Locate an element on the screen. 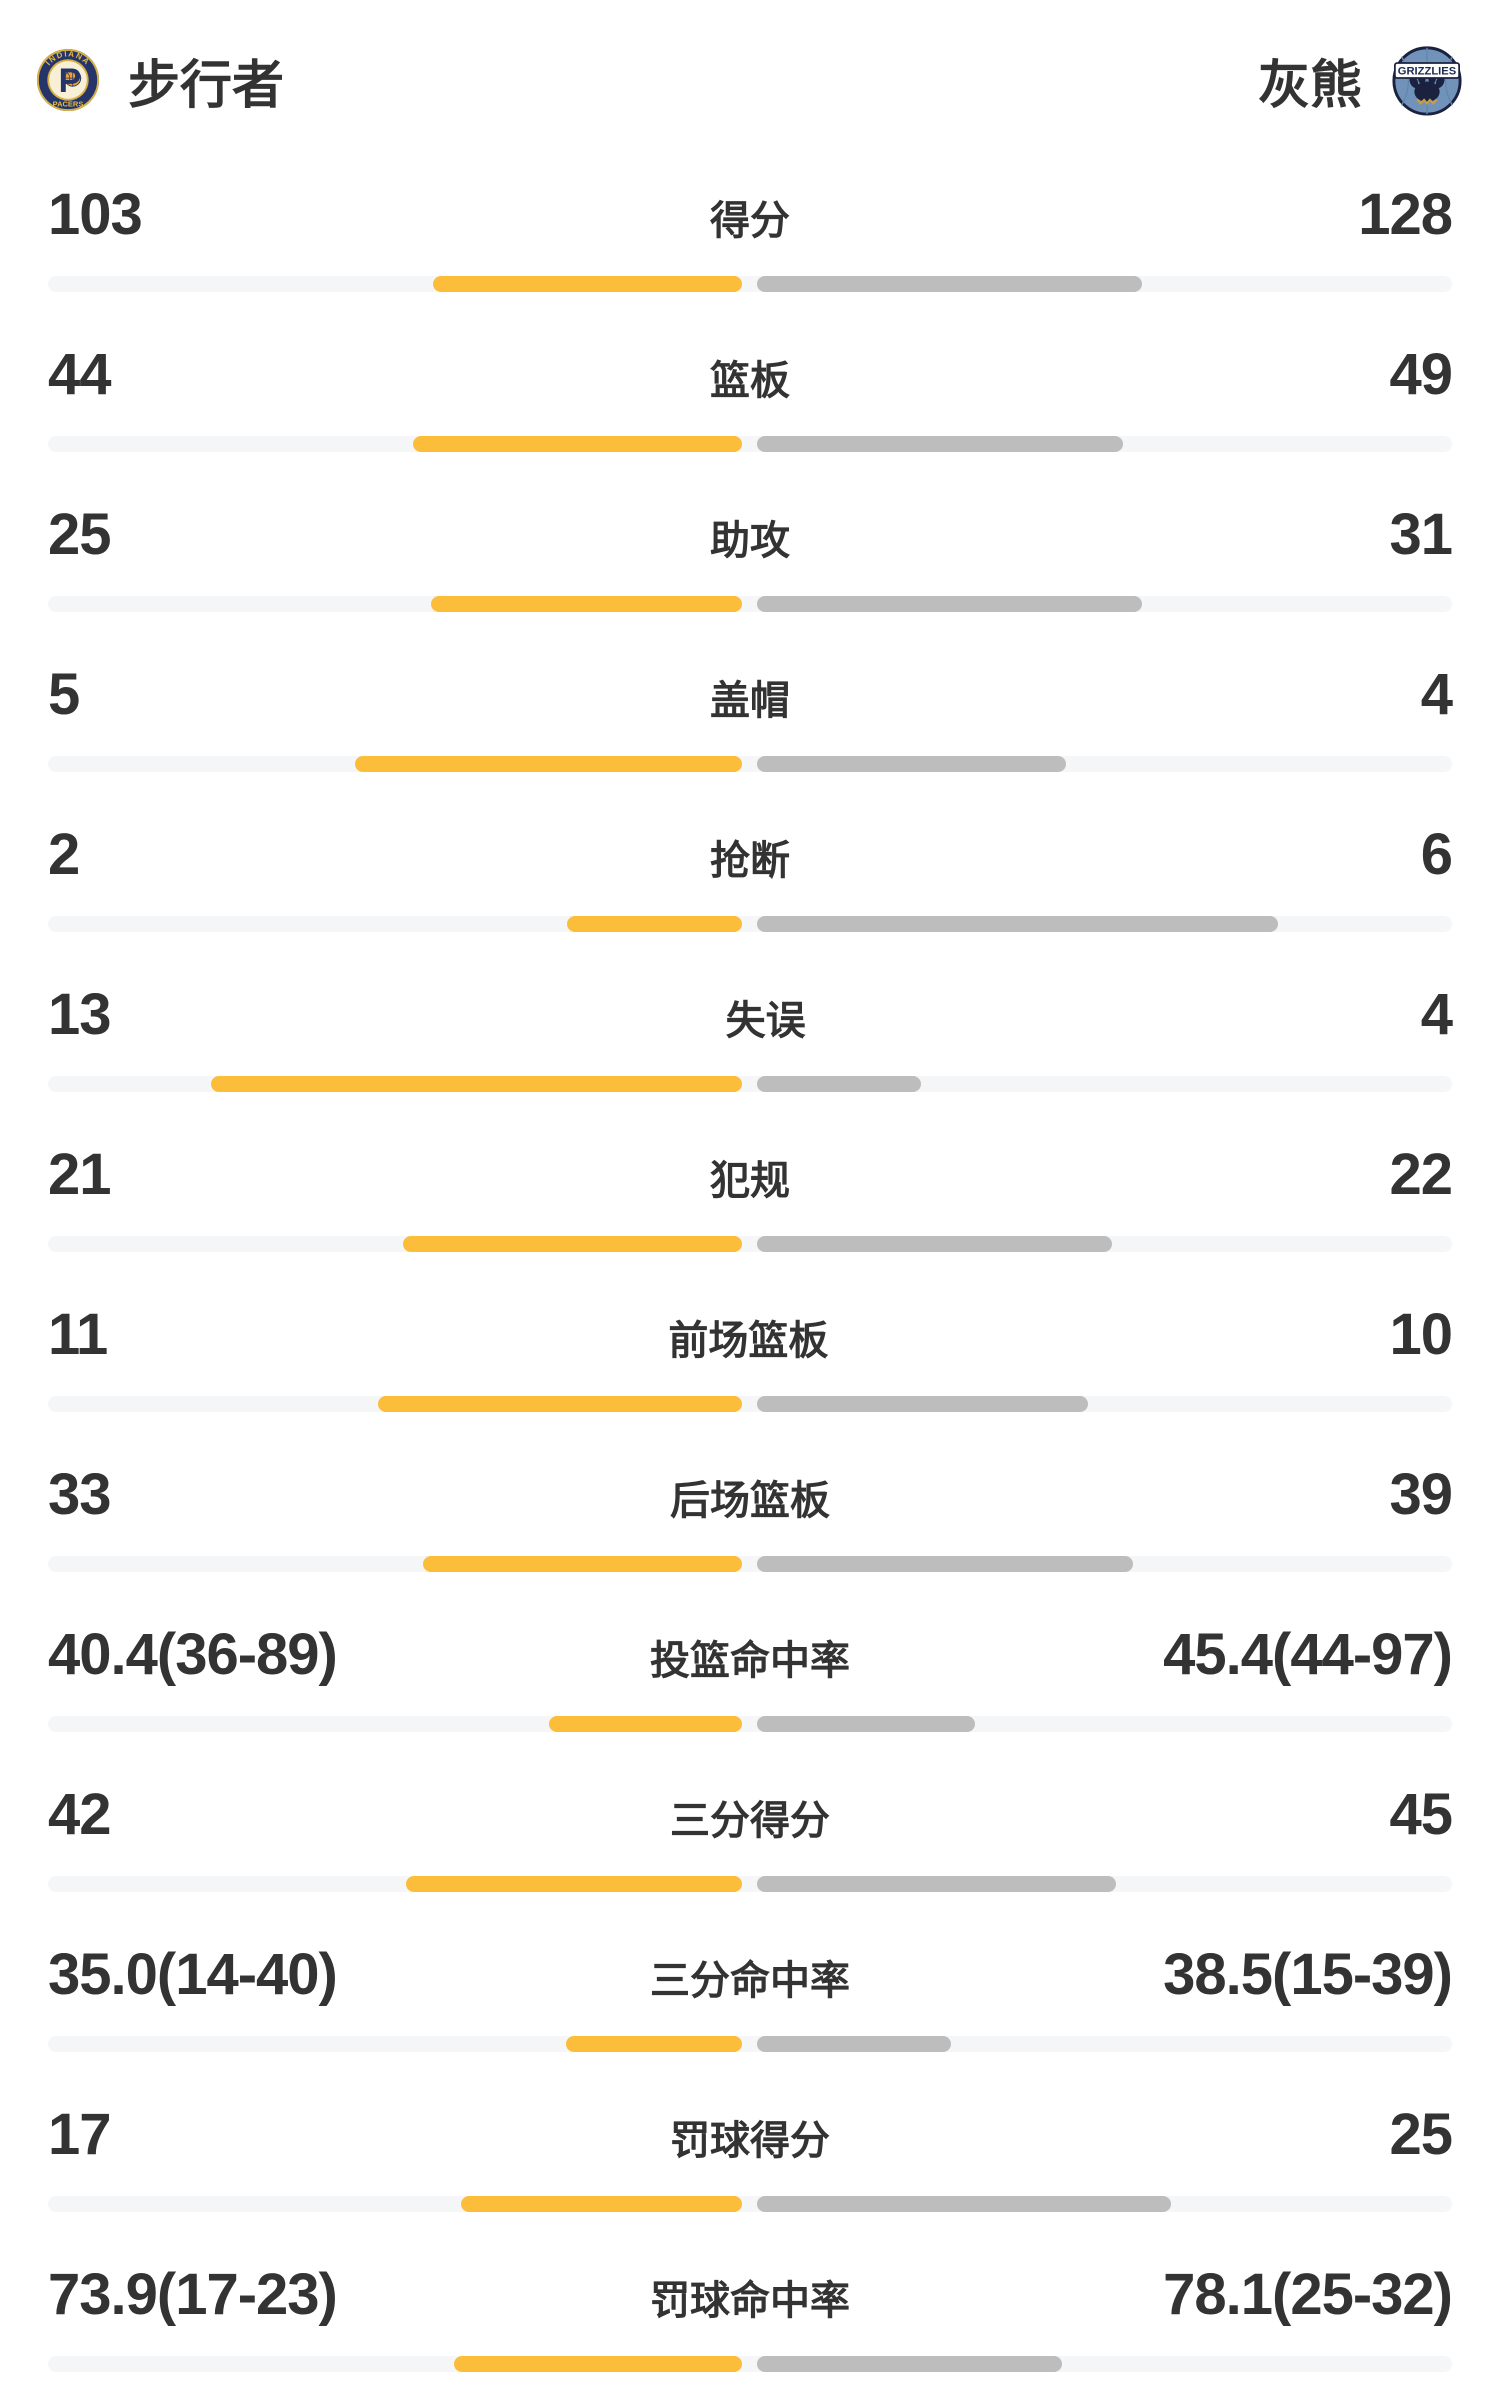 Image resolution: width=1500 pixels, height=2400 pixels. right-value: 22 is located at coordinates (1421, 1174).